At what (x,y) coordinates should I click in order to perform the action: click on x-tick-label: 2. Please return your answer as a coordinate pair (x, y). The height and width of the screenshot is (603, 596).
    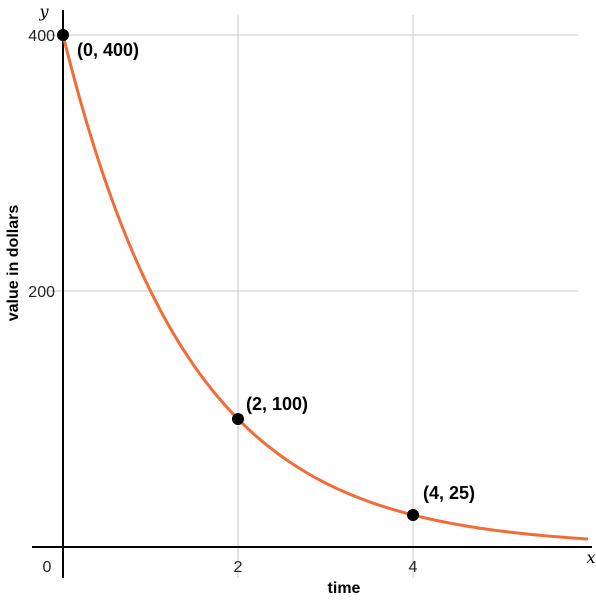
    Looking at the image, I should click on (238, 567).